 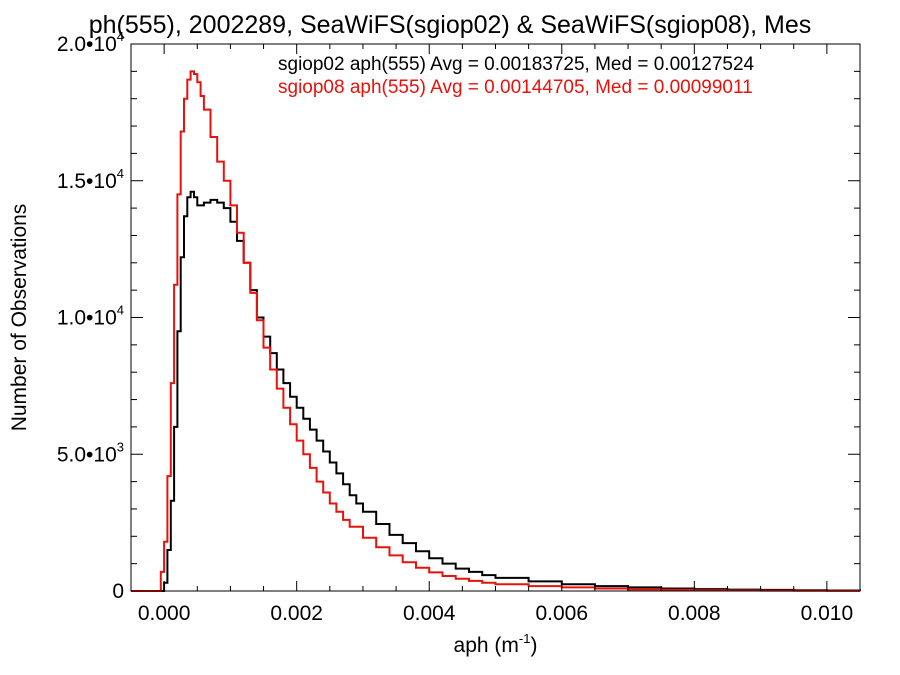 What do you see at coordinates (827, 613) in the screenshot?
I see `x-tick-label: 0.010` at bounding box center [827, 613].